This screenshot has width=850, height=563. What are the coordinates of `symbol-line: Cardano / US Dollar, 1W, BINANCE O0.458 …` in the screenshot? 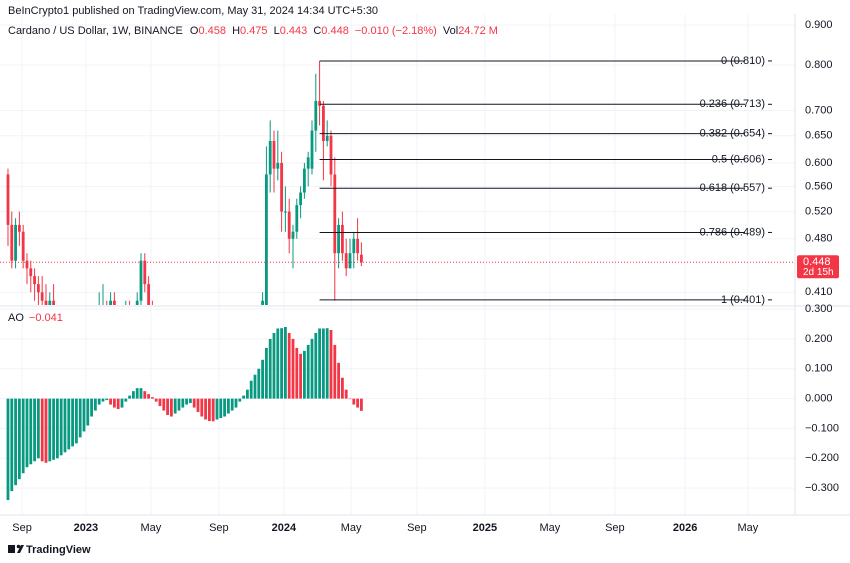 It's located at (253, 31).